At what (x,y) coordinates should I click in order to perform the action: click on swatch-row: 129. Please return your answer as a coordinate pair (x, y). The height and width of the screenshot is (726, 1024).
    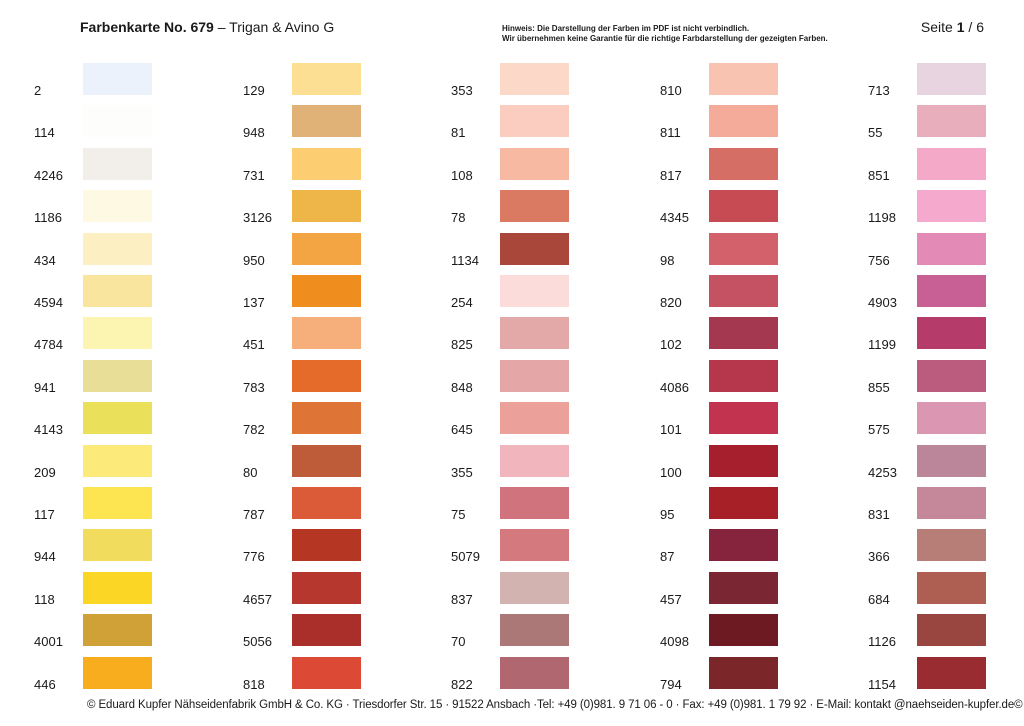
    Looking at the image, I should click on (333, 84).